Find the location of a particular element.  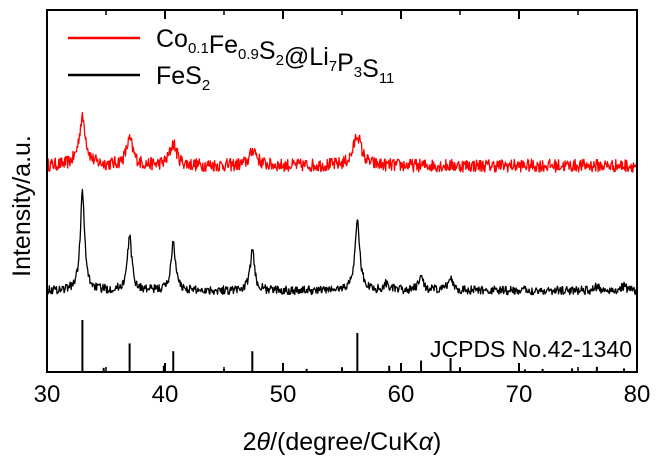

x-tick-label: 30 is located at coordinates (47, 394).